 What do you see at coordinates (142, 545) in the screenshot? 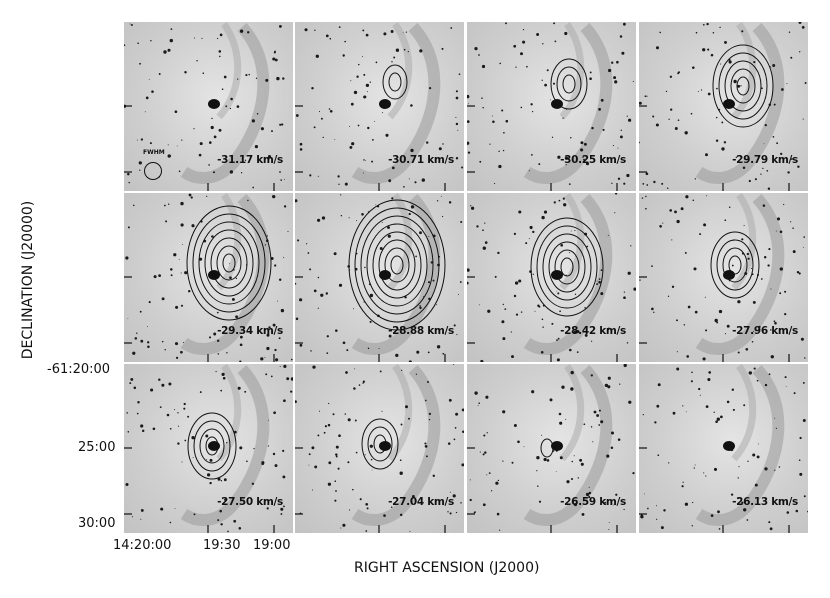
I see `x-tick-label: 14:20:00` at bounding box center [142, 545].